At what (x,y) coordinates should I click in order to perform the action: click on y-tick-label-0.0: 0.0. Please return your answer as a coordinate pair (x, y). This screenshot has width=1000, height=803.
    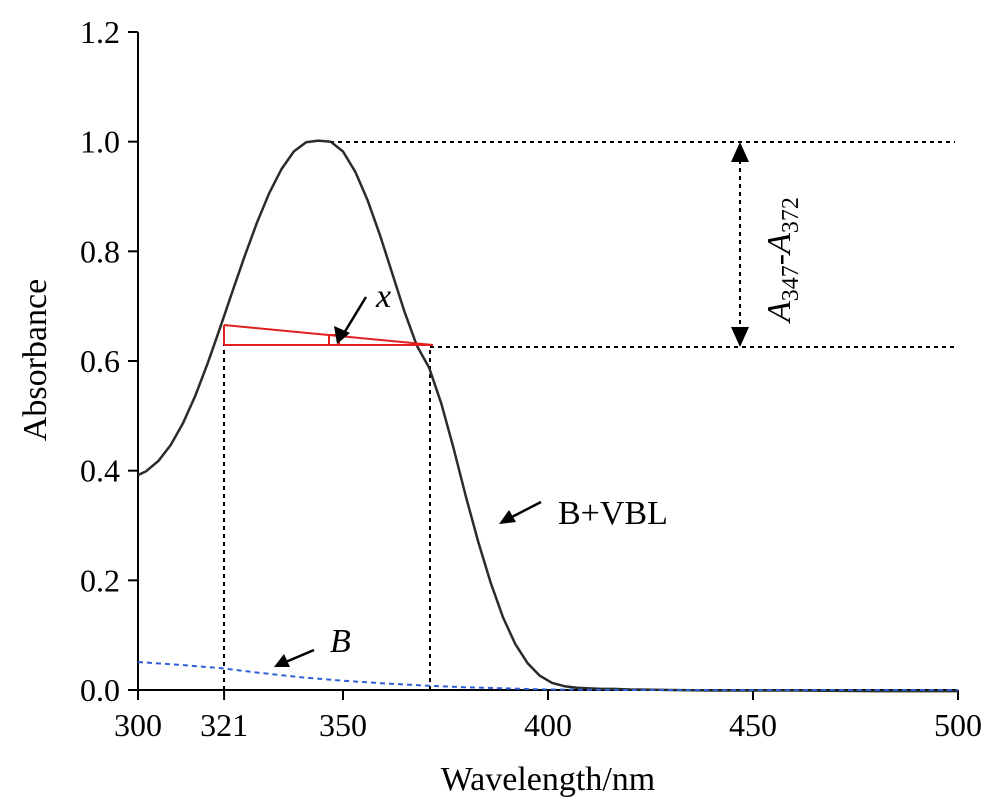
    Looking at the image, I should click on (100, 690).